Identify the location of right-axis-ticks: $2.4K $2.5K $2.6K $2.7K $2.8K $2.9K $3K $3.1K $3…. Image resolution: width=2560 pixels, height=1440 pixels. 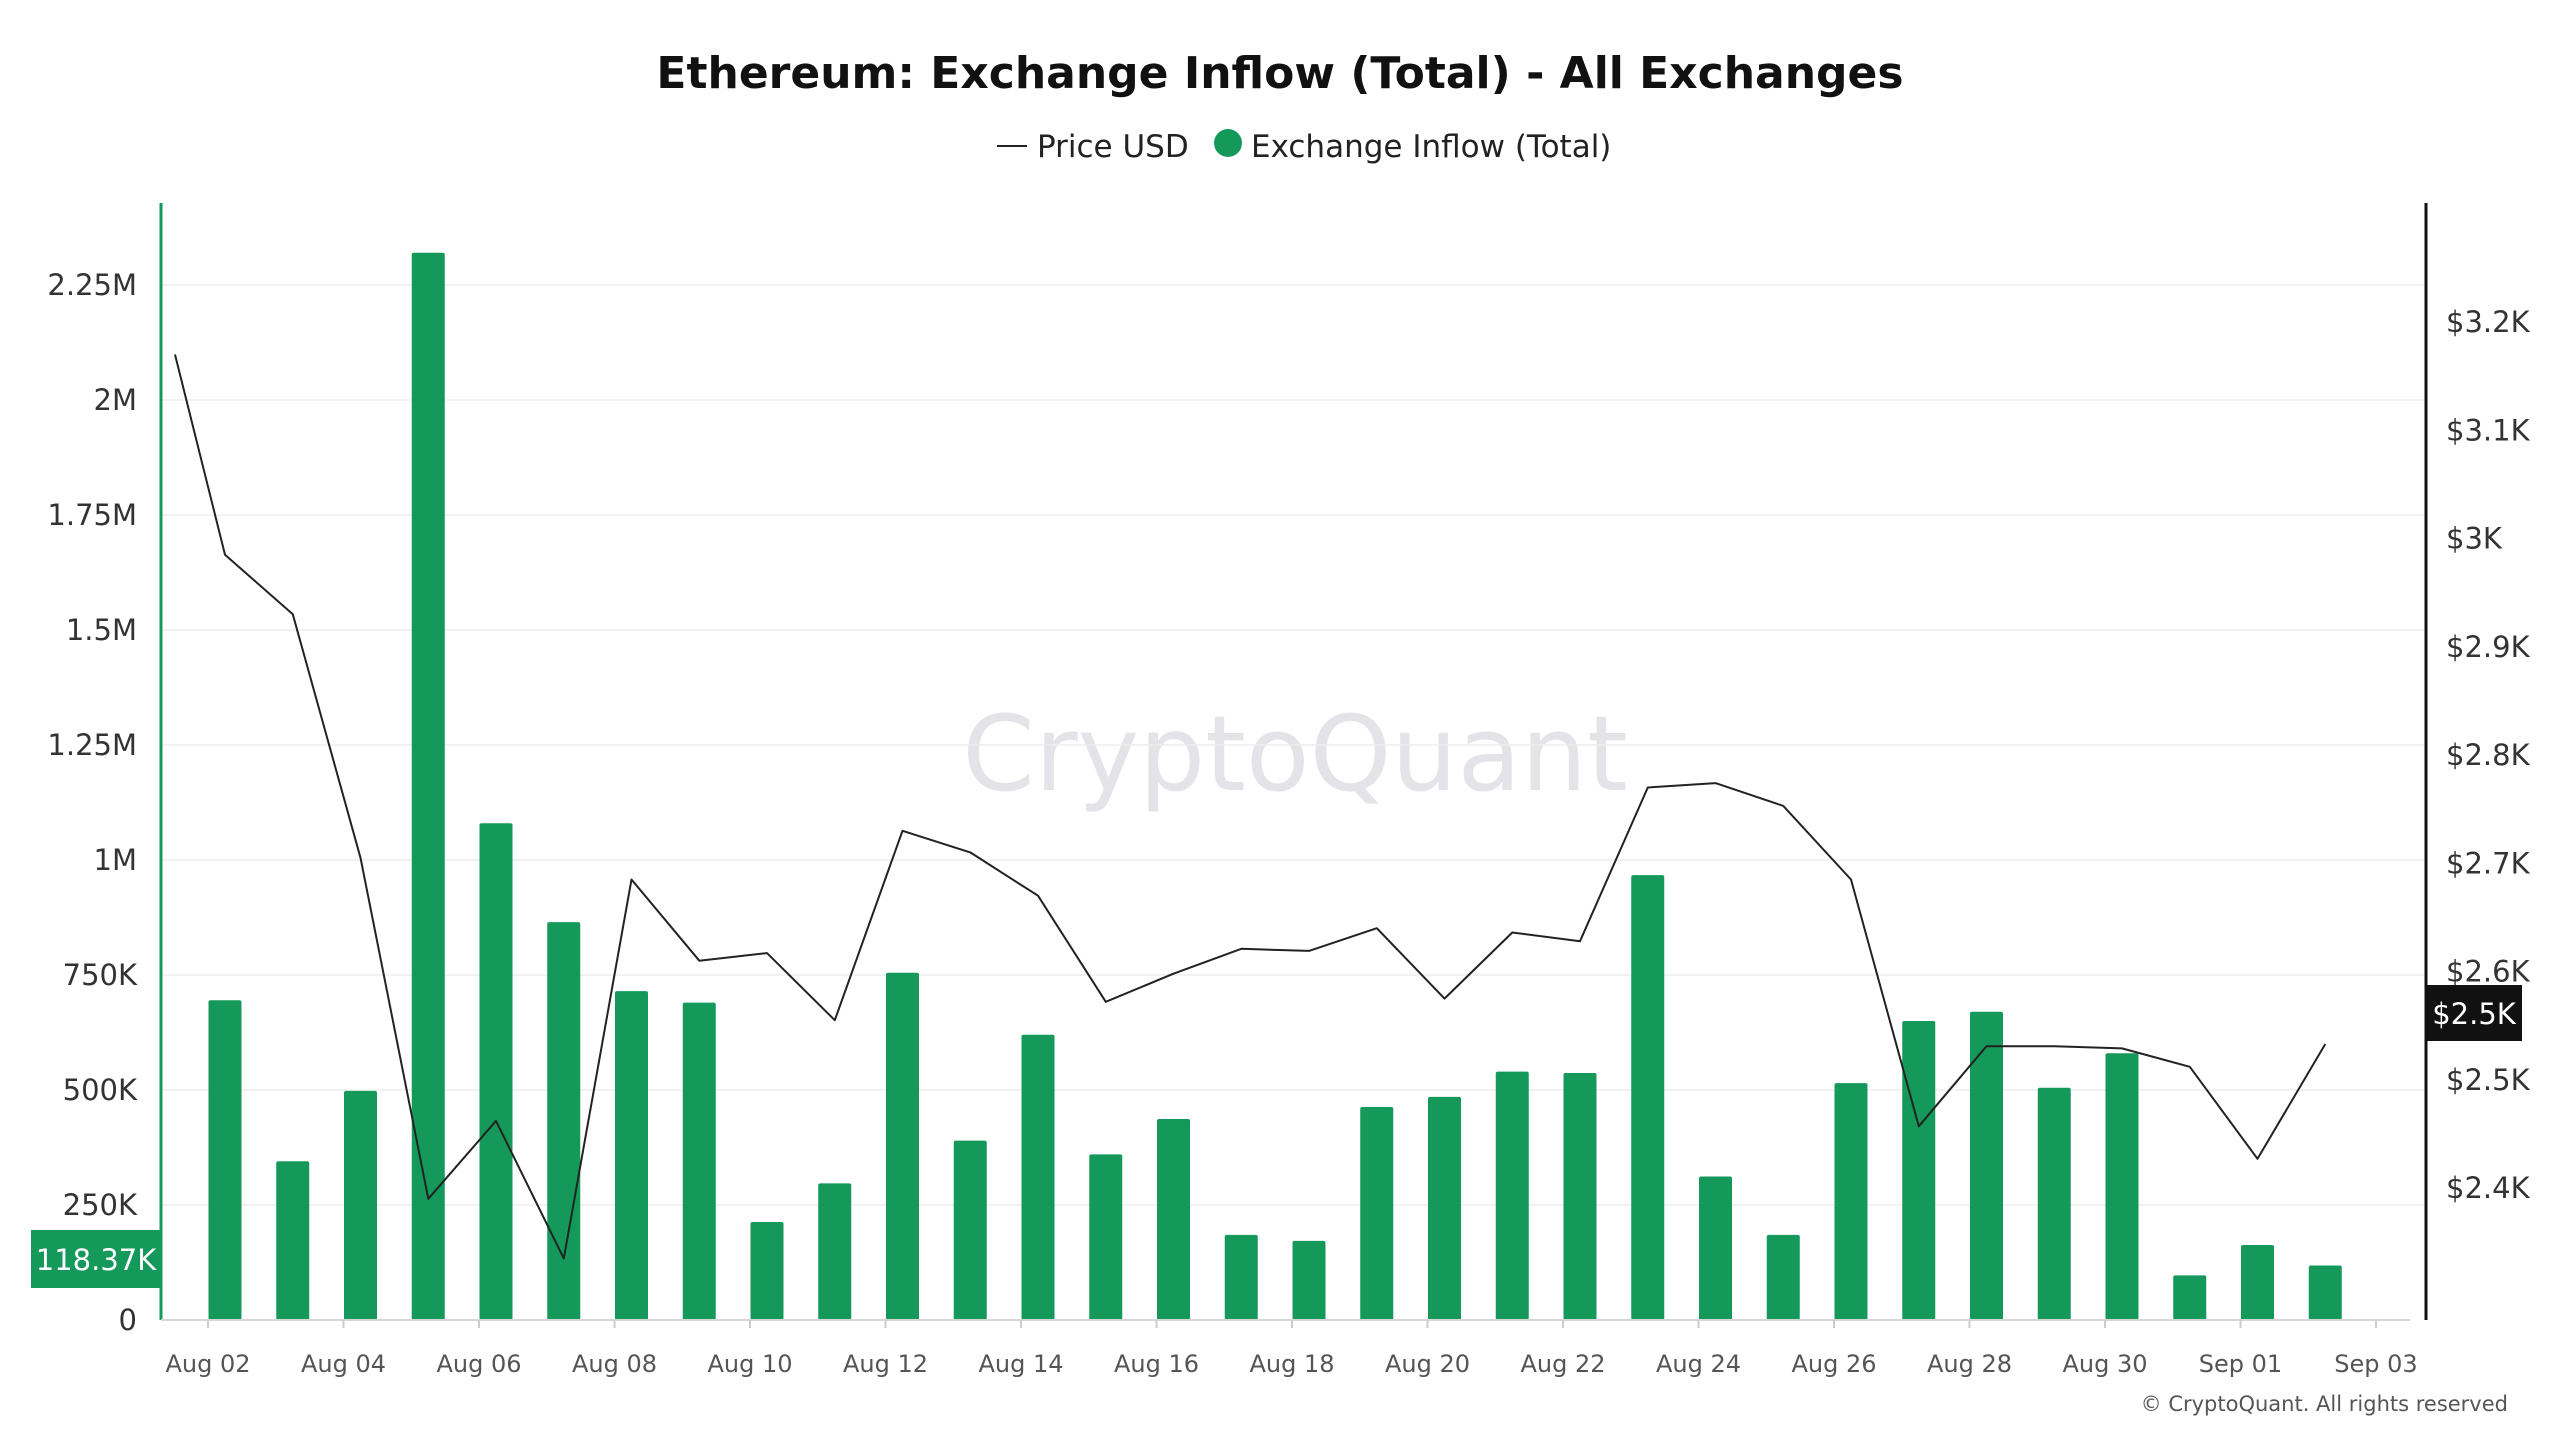
(2488, 755).